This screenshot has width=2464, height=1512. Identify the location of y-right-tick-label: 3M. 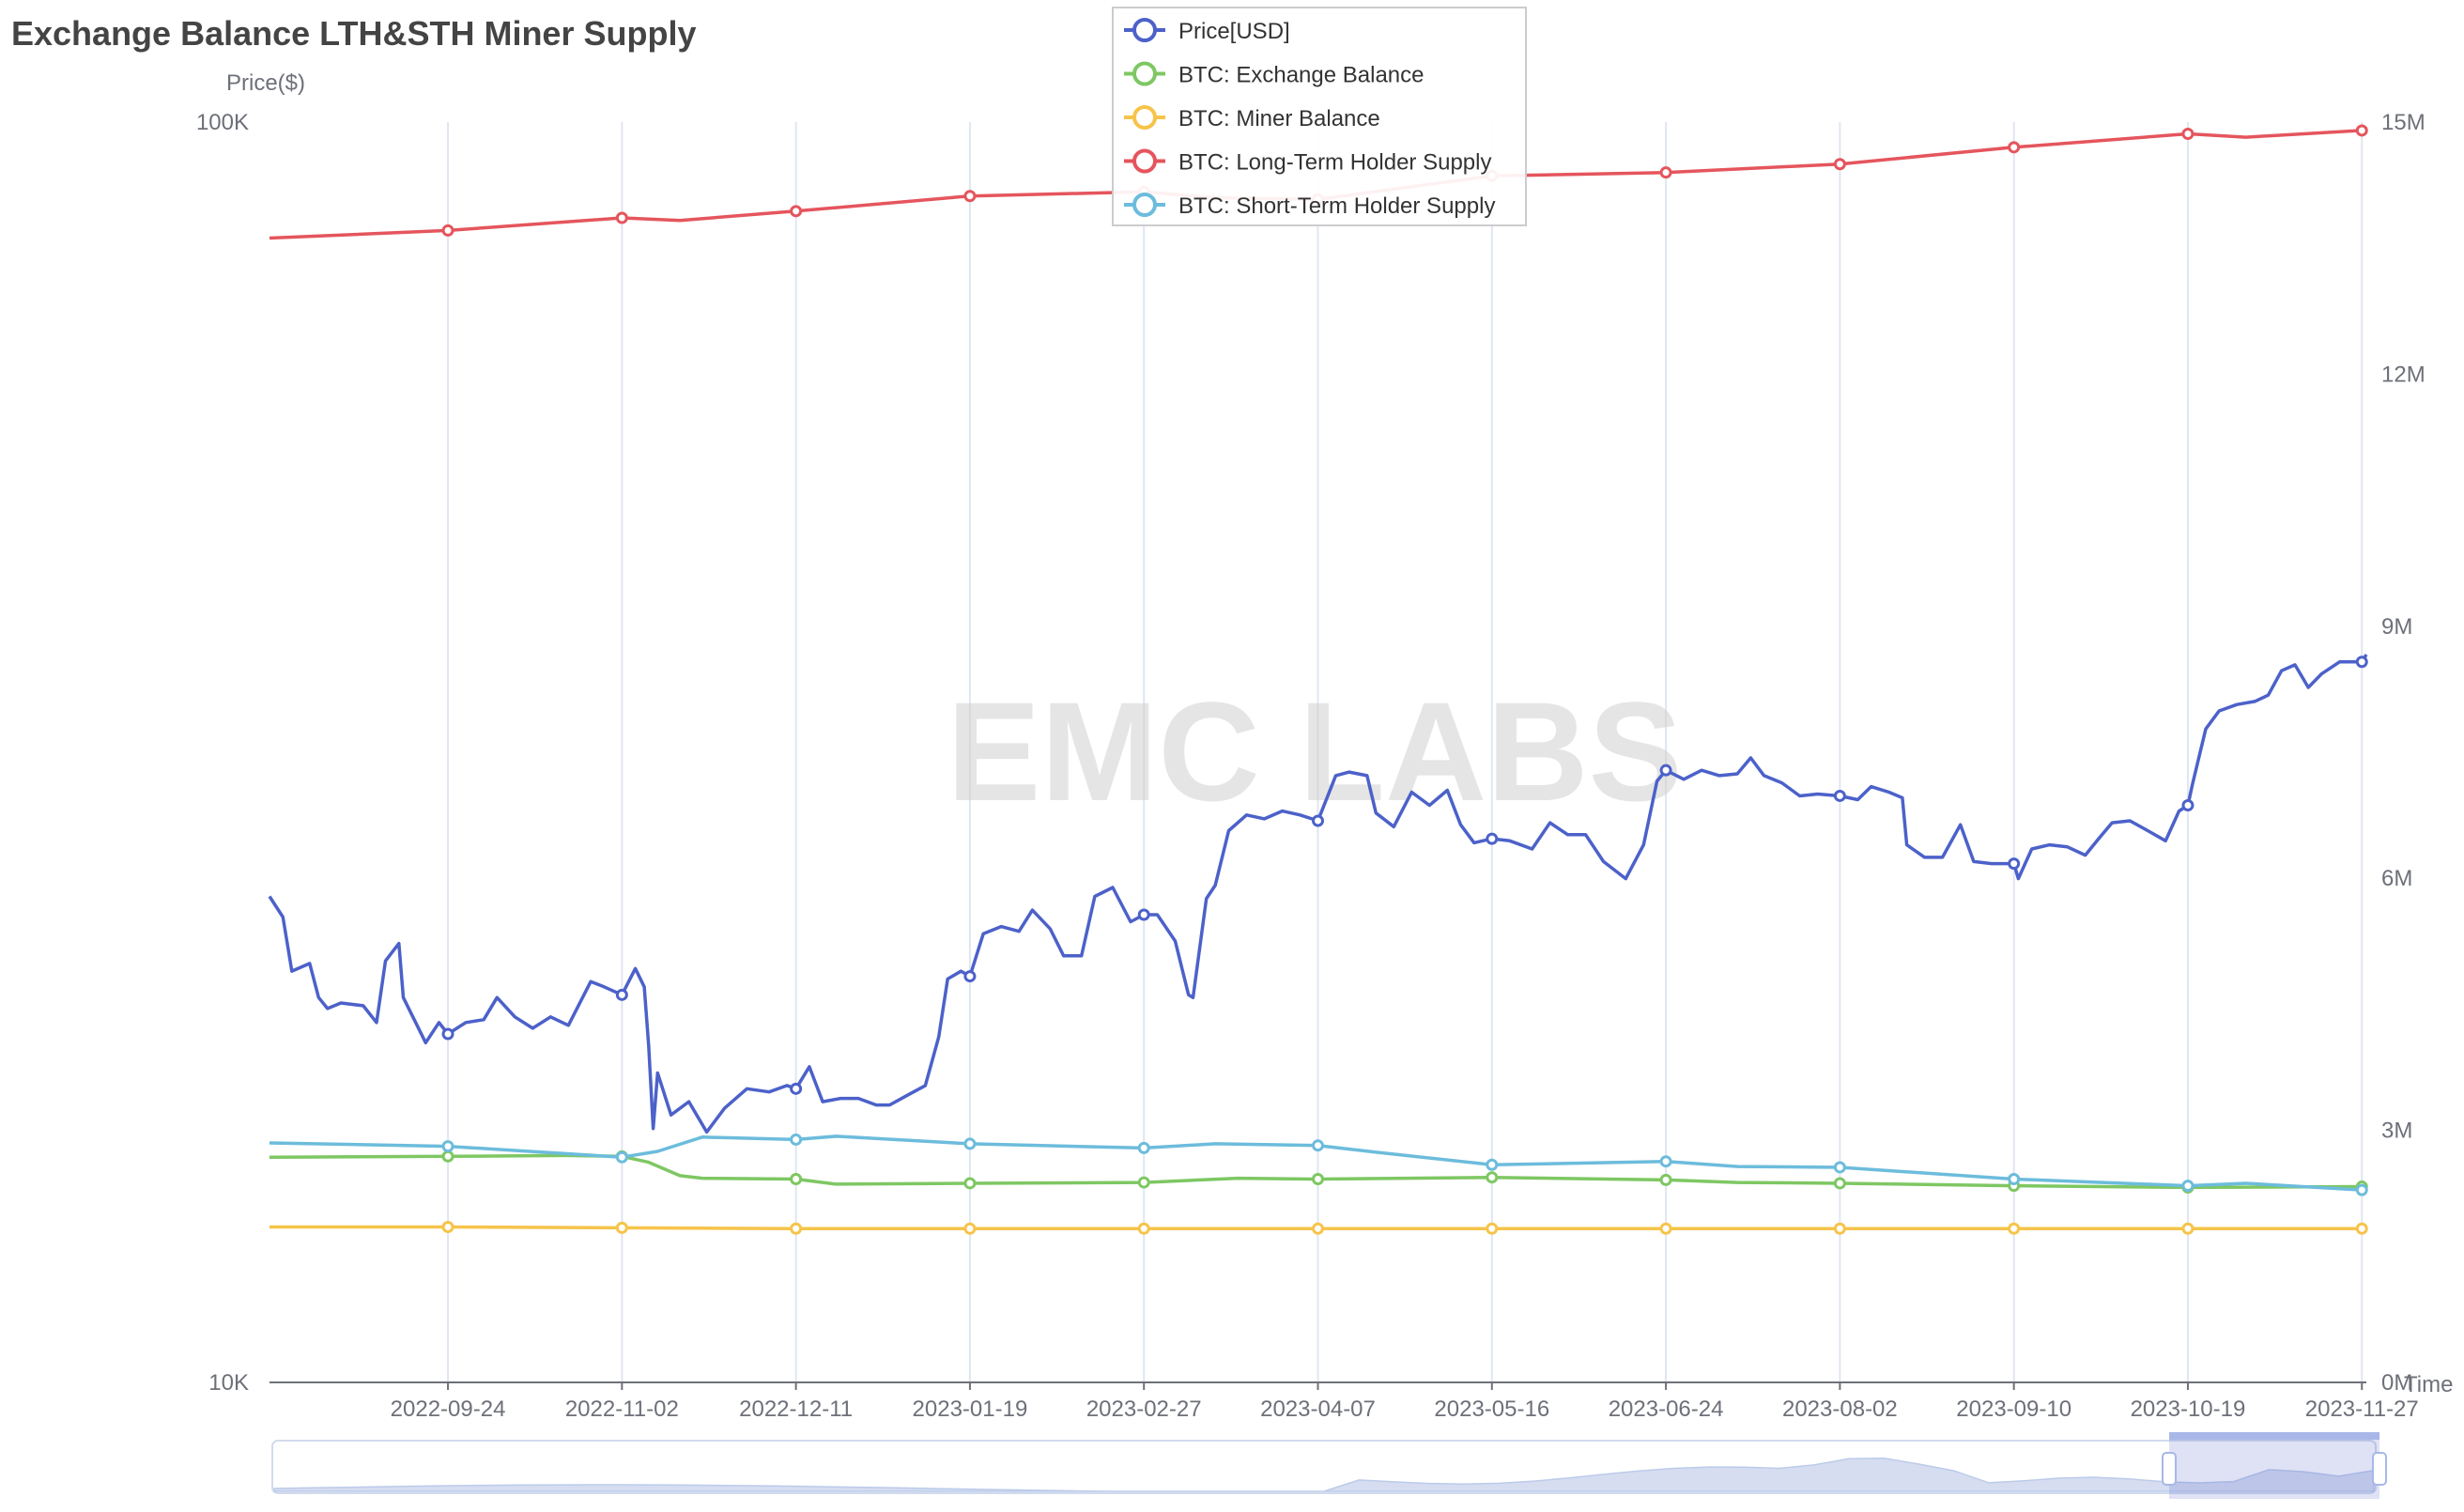
(2396, 1131).